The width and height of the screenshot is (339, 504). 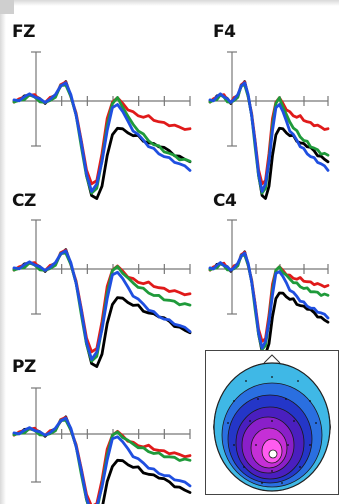 I want to click on topographic-map, so click(x=272, y=422).